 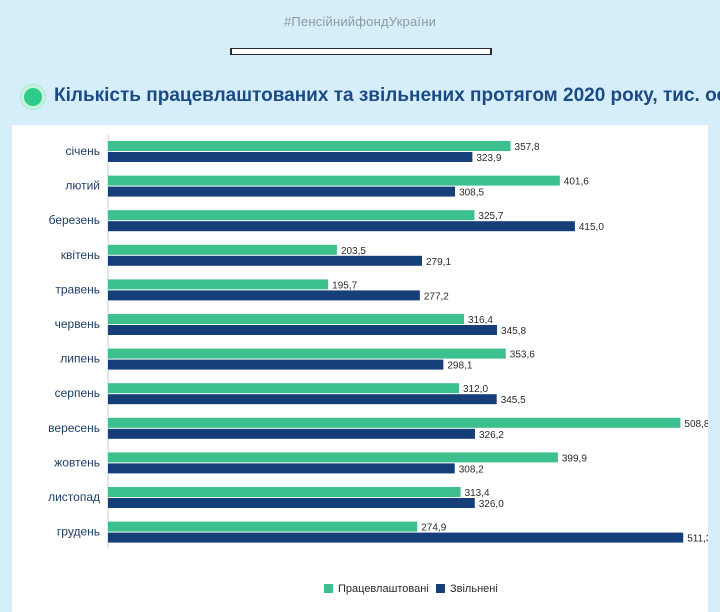 I want to click on value-label: 308,5, so click(x=471, y=193).